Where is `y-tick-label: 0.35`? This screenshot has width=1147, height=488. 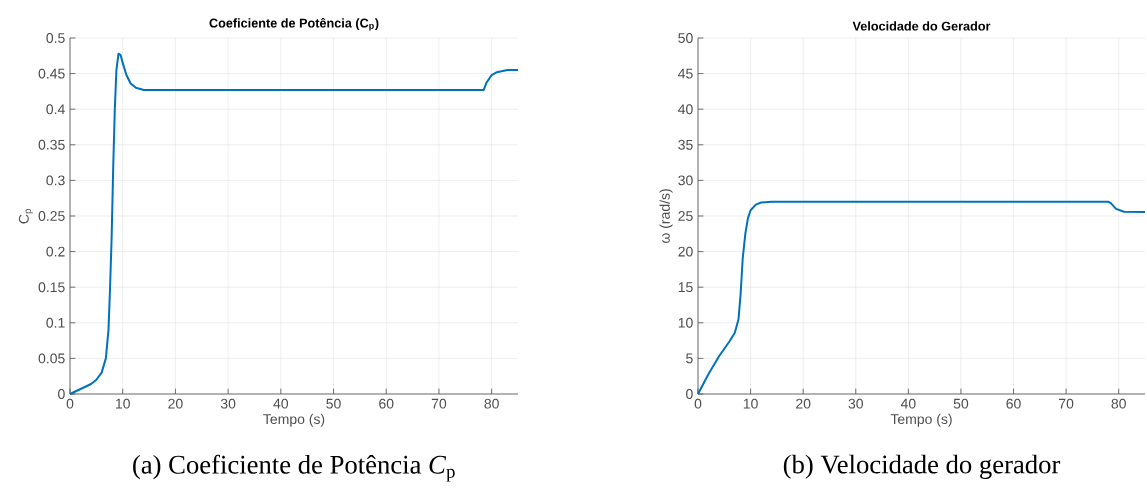
y-tick-label: 0.35 is located at coordinates (51, 144).